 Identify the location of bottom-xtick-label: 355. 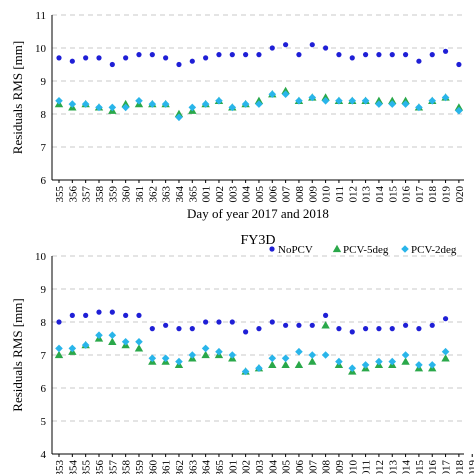
(87, 467).